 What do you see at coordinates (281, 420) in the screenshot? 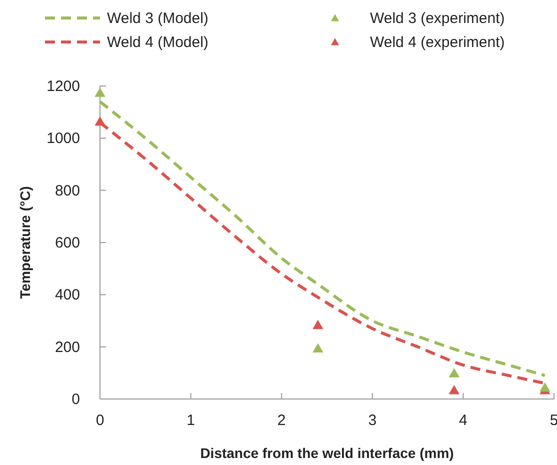
I see `x-tick-label: 2` at bounding box center [281, 420].